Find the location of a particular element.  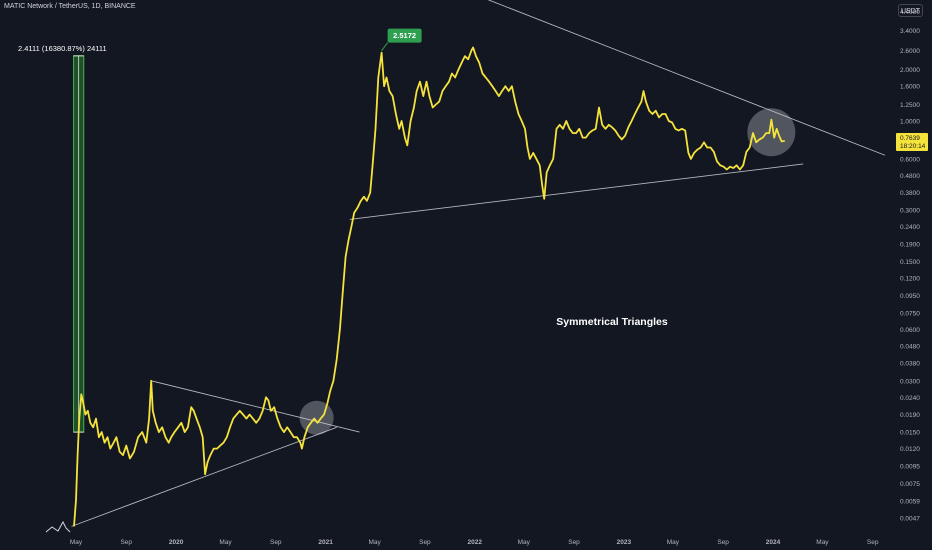

y-tick-label-0: 4.4000 is located at coordinates (910, 12).